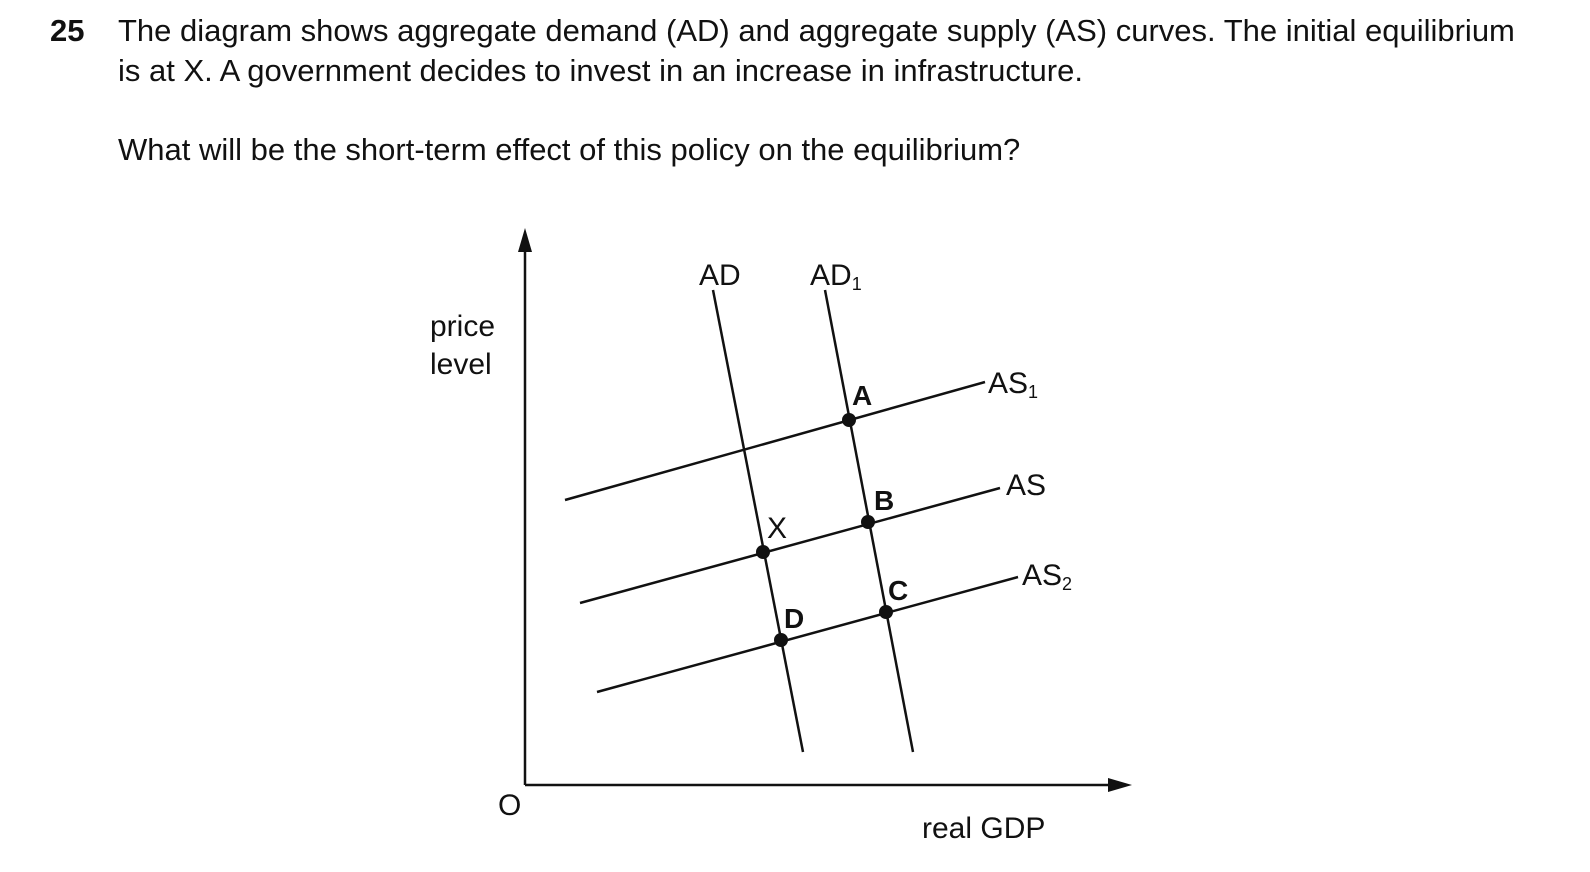 Image resolution: width=1590 pixels, height=872 pixels. What do you see at coordinates (1026, 485) in the screenshot?
I see `curve-label: AS` at bounding box center [1026, 485].